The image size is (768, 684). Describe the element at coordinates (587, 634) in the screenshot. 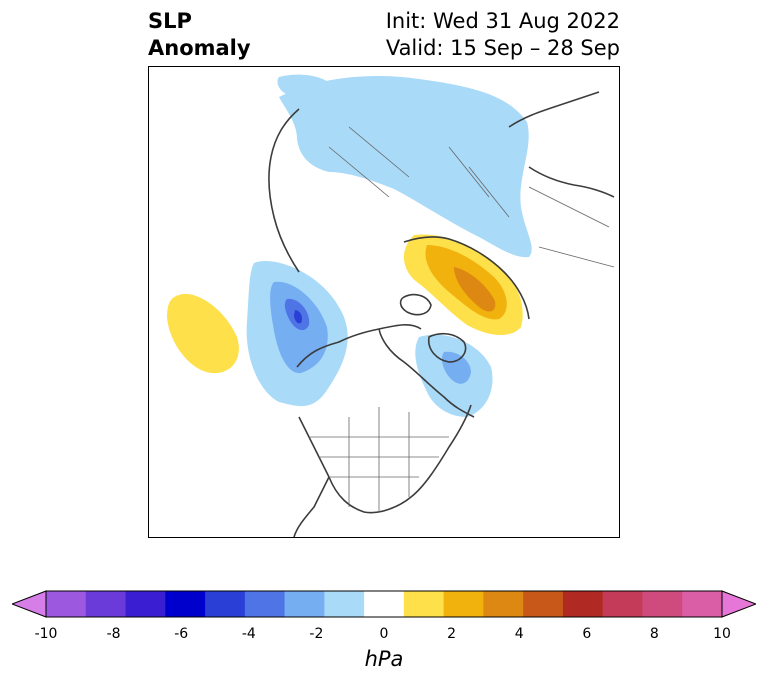

I see `colorbar-tick-label: 6` at that location.